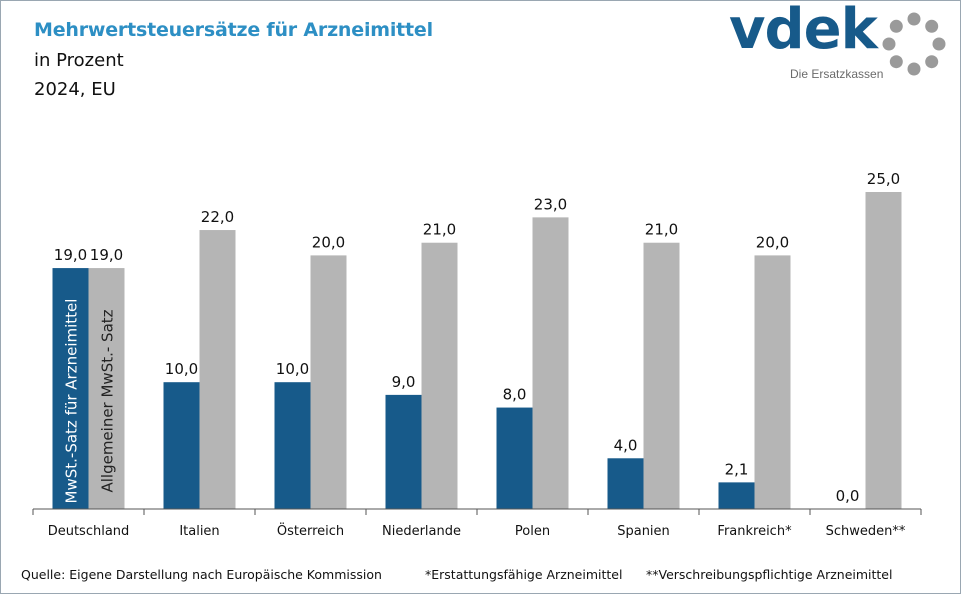 This screenshot has width=961, height=594. What do you see at coordinates (883, 179) in the screenshot?
I see `data-label: 25,0` at bounding box center [883, 179].